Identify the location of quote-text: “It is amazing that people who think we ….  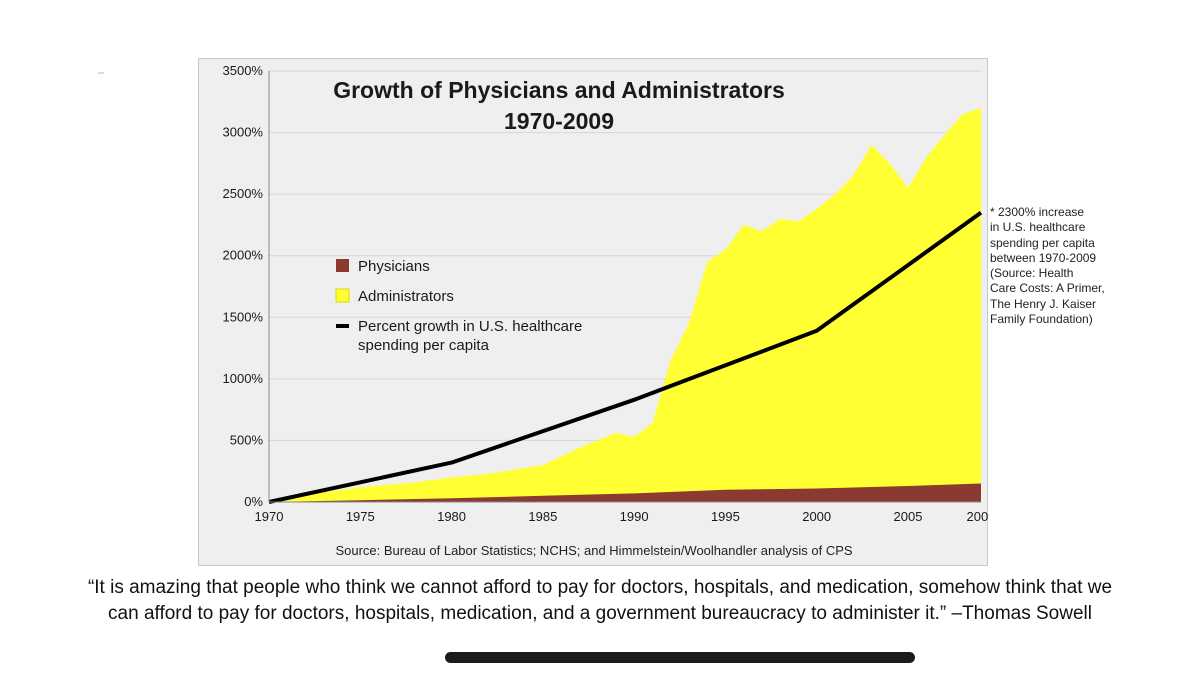
(600, 600).